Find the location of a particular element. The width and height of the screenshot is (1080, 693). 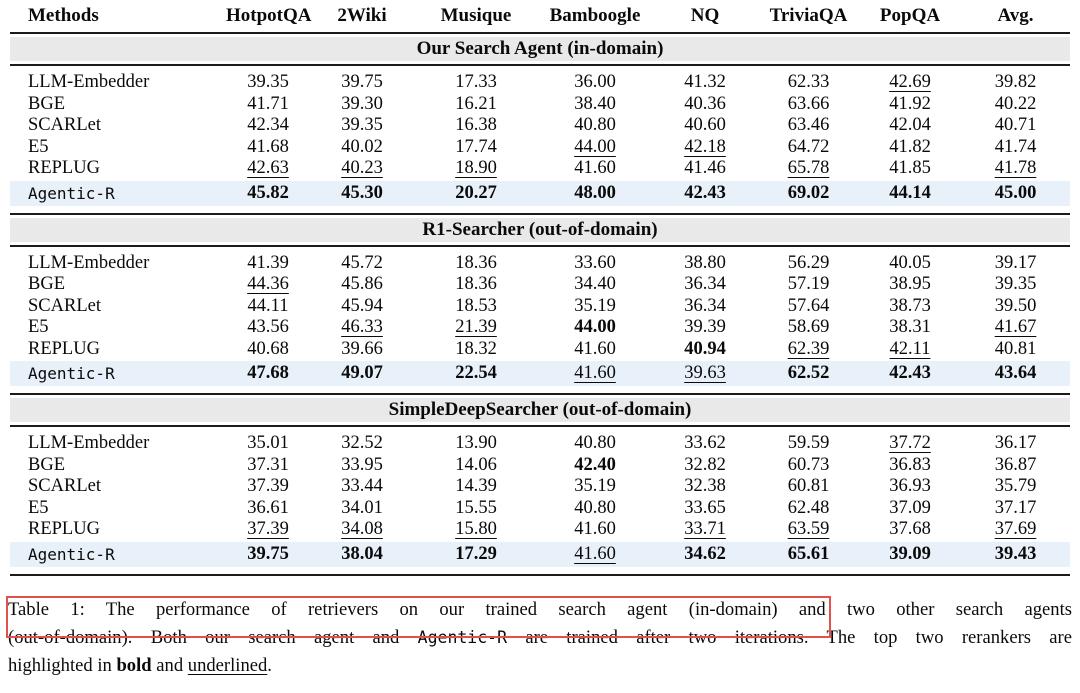

score-value: 18.90 is located at coordinates (476, 168).